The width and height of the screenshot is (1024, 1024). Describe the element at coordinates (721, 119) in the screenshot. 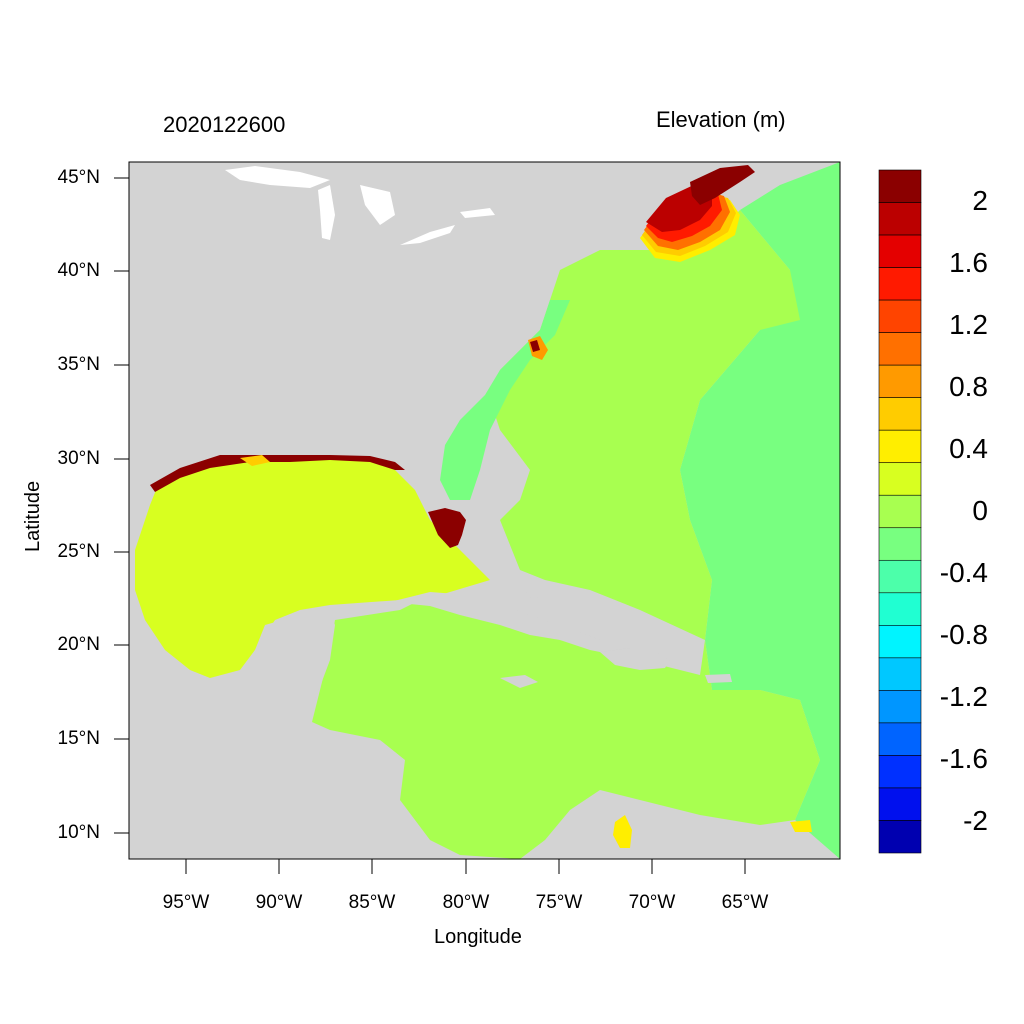

I see `map-variable-title: Elevation (m)` at that location.